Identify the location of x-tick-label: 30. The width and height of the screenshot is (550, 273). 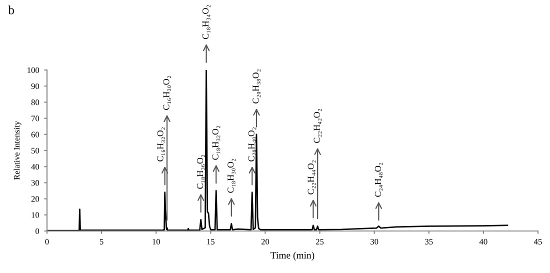
(374, 241).